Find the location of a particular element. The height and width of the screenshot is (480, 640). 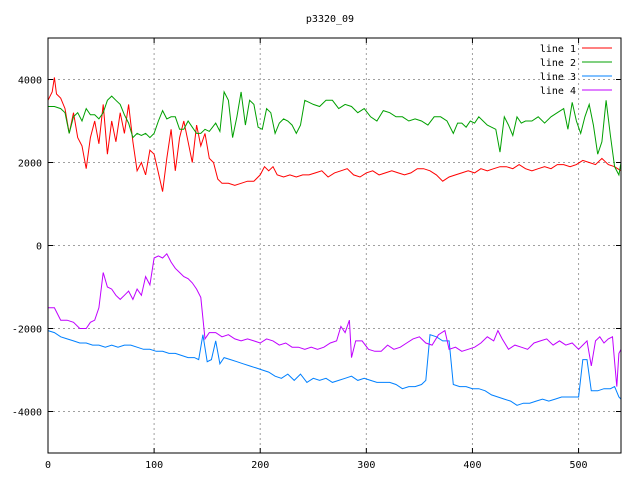

legend-label: line 1 is located at coordinates (558, 49).